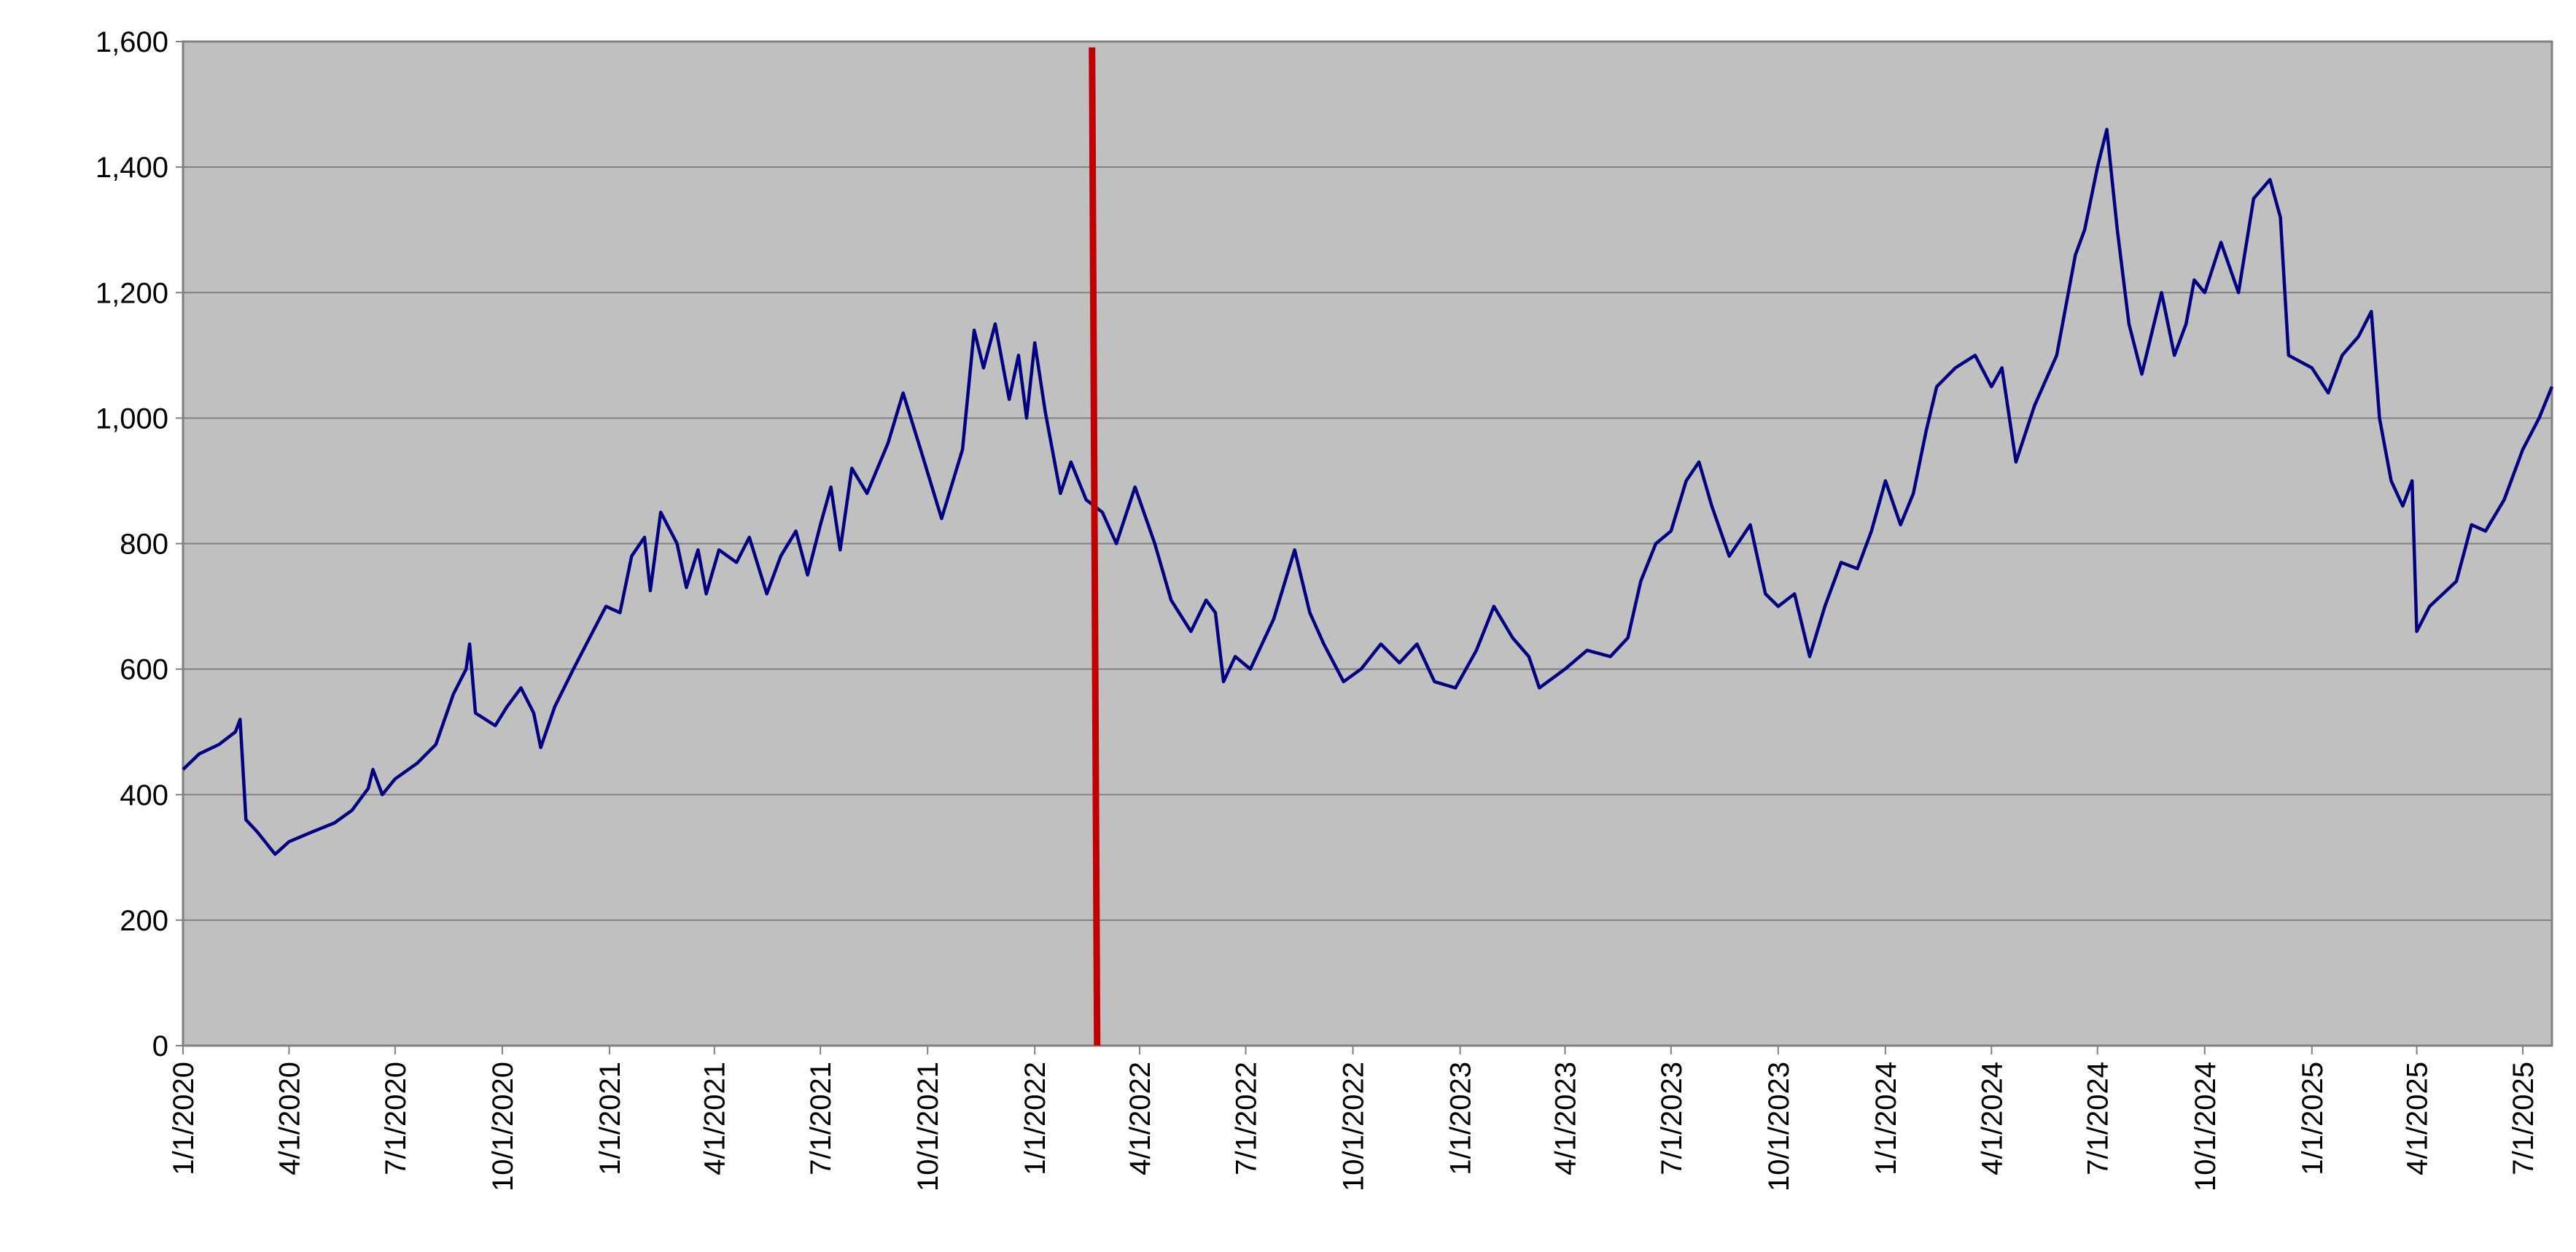  Describe the element at coordinates (715, 1118) in the screenshot. I see `x-tick-label: 4/1/2021` at that location.